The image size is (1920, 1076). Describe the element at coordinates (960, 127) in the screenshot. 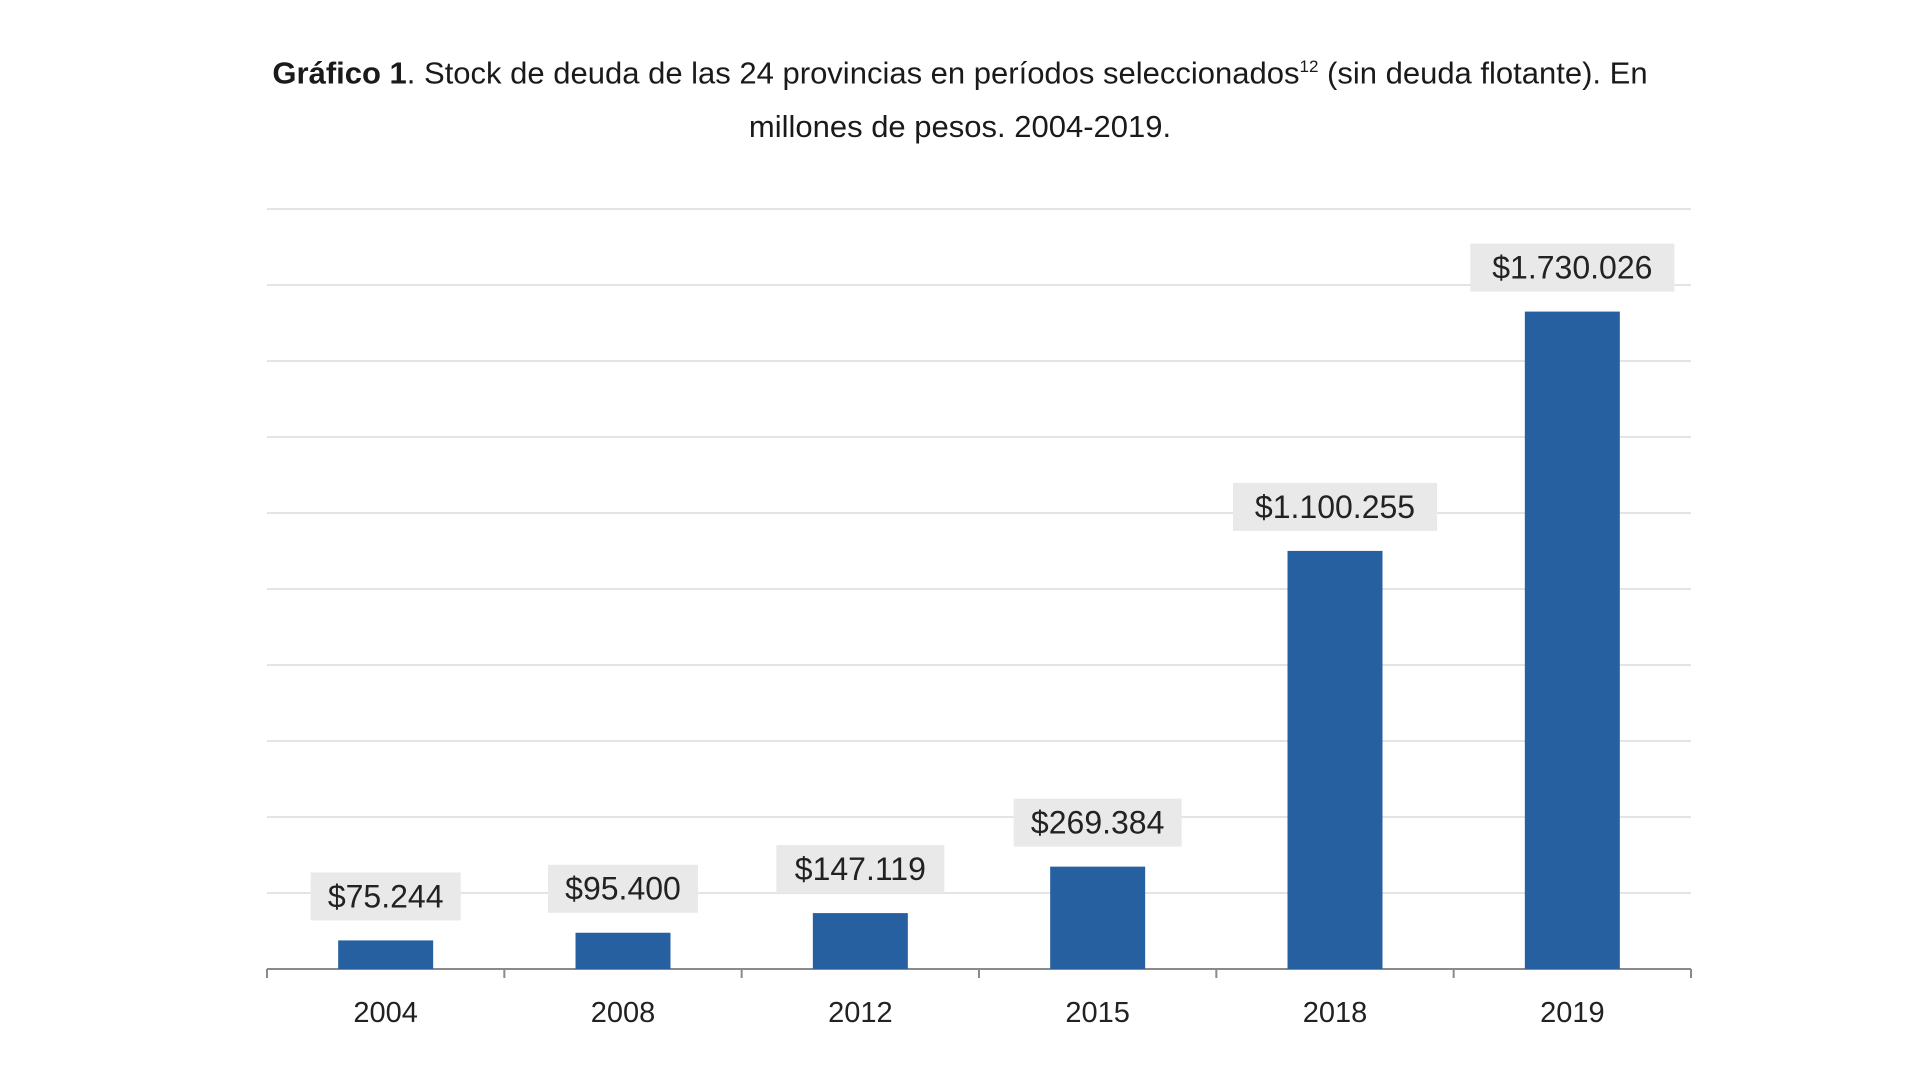

I see `chart-subtitle: millones de pesos. 2004-2019.` at that location.